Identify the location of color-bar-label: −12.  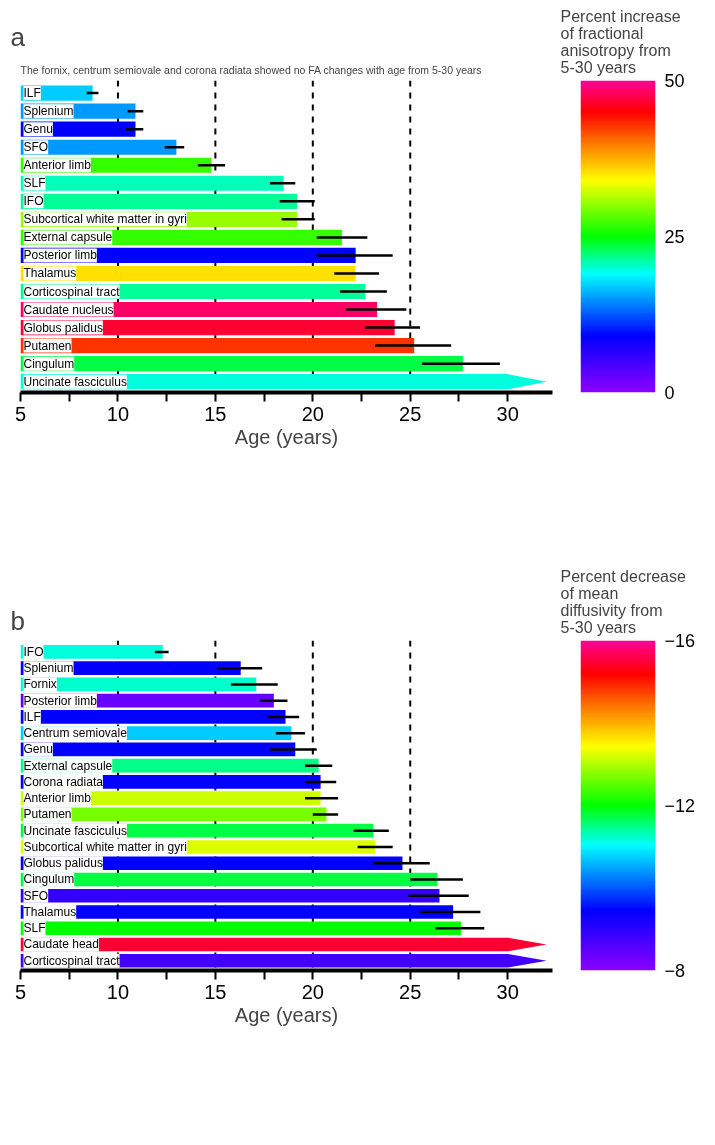
(680, 806).